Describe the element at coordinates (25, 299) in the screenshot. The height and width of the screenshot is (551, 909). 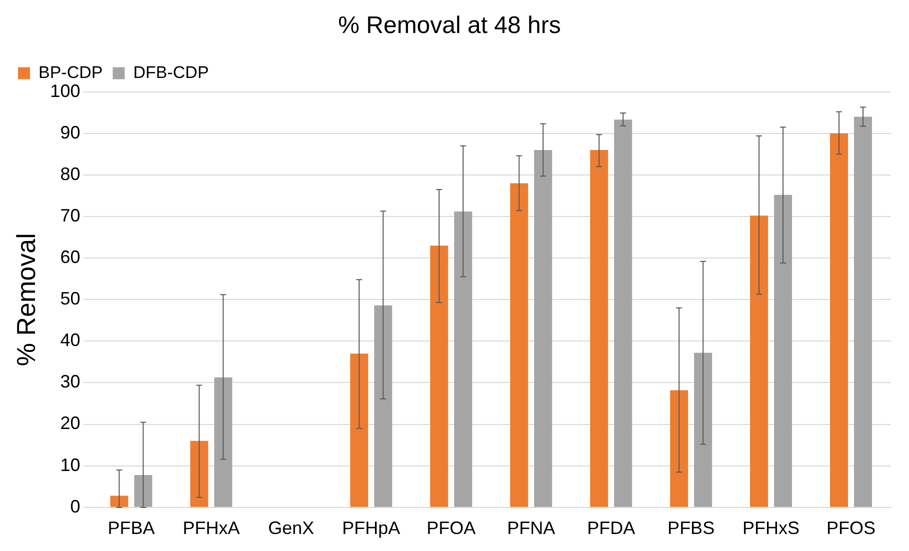
I see `y-axis-title: % Removal` at that location.